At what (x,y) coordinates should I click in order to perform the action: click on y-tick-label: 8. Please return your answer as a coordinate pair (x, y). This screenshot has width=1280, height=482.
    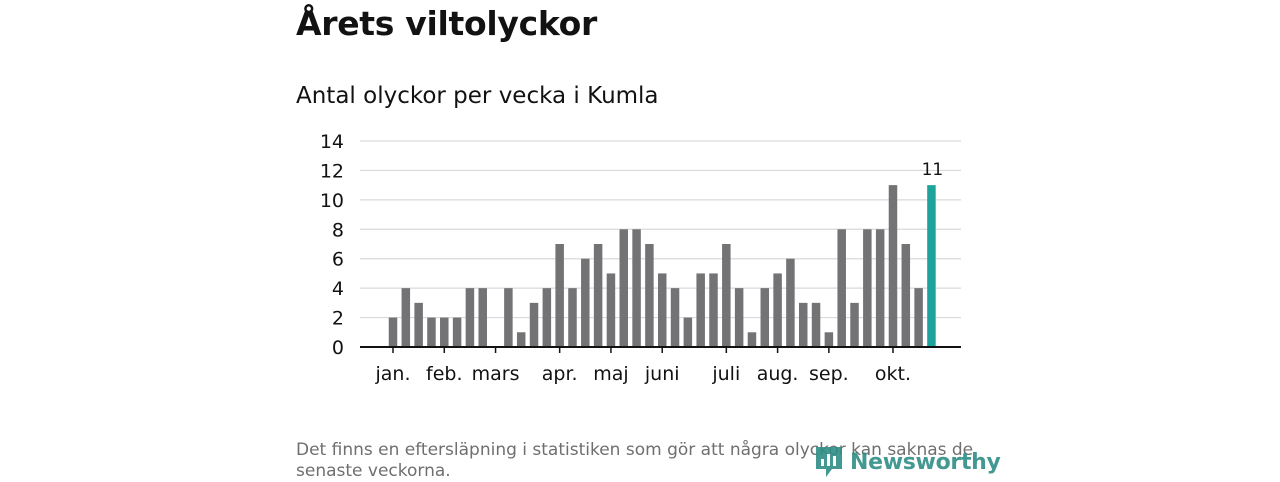
    Looking at the image, I should click on (338, 230).